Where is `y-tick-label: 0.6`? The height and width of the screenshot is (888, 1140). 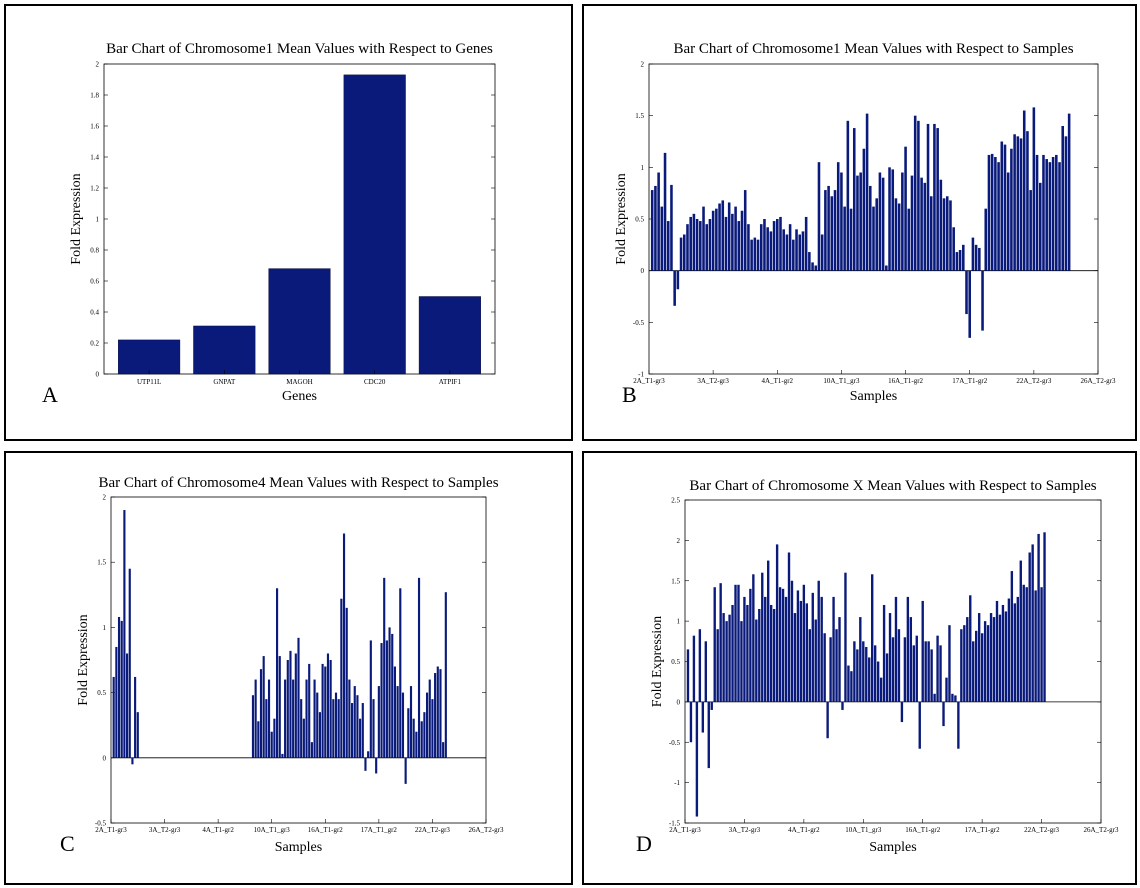 y-tick-label: 0.6 is located at coordinates (94, 282).